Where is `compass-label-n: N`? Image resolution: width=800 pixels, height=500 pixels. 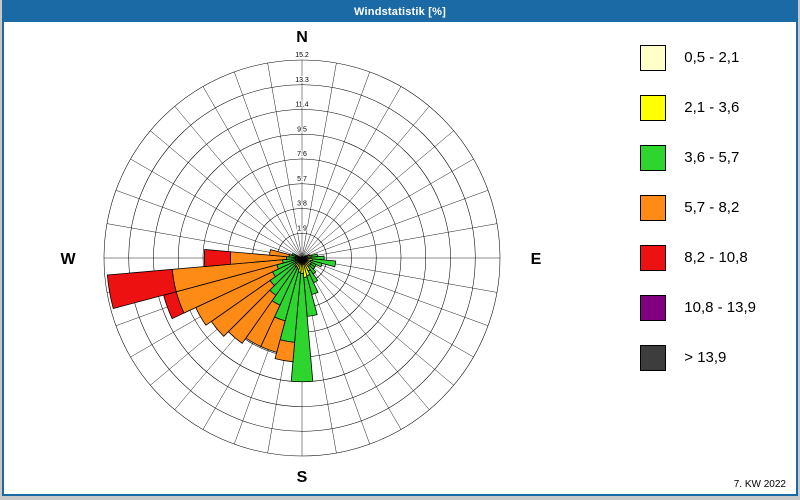 compass-label-n: N is located at coordinates (302, 37).